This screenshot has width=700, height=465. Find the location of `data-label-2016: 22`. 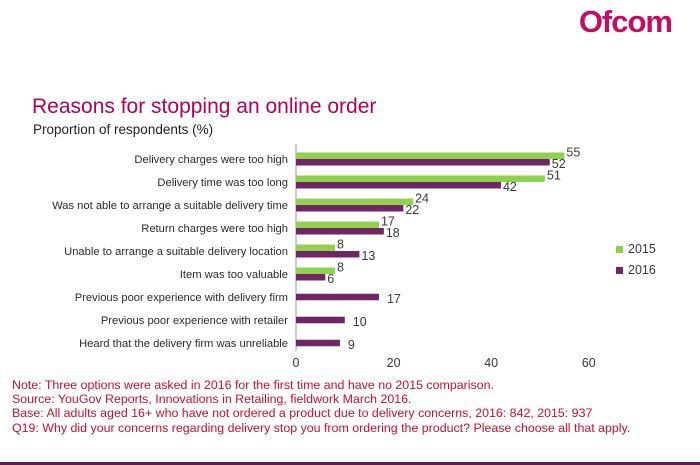

data-label-2016: 22 is located at coordinates (412, 210).